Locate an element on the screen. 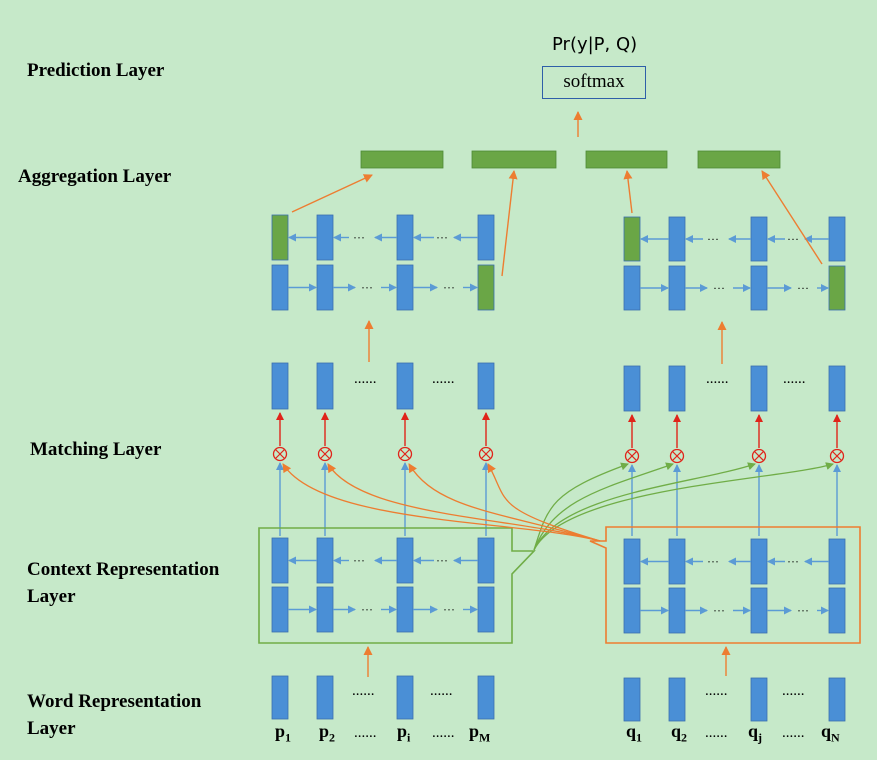 The height and width of the screenshot is (760, 877). ctx-q-fwd-ellipsis-145: ··· is located at coordinates (803, 611).